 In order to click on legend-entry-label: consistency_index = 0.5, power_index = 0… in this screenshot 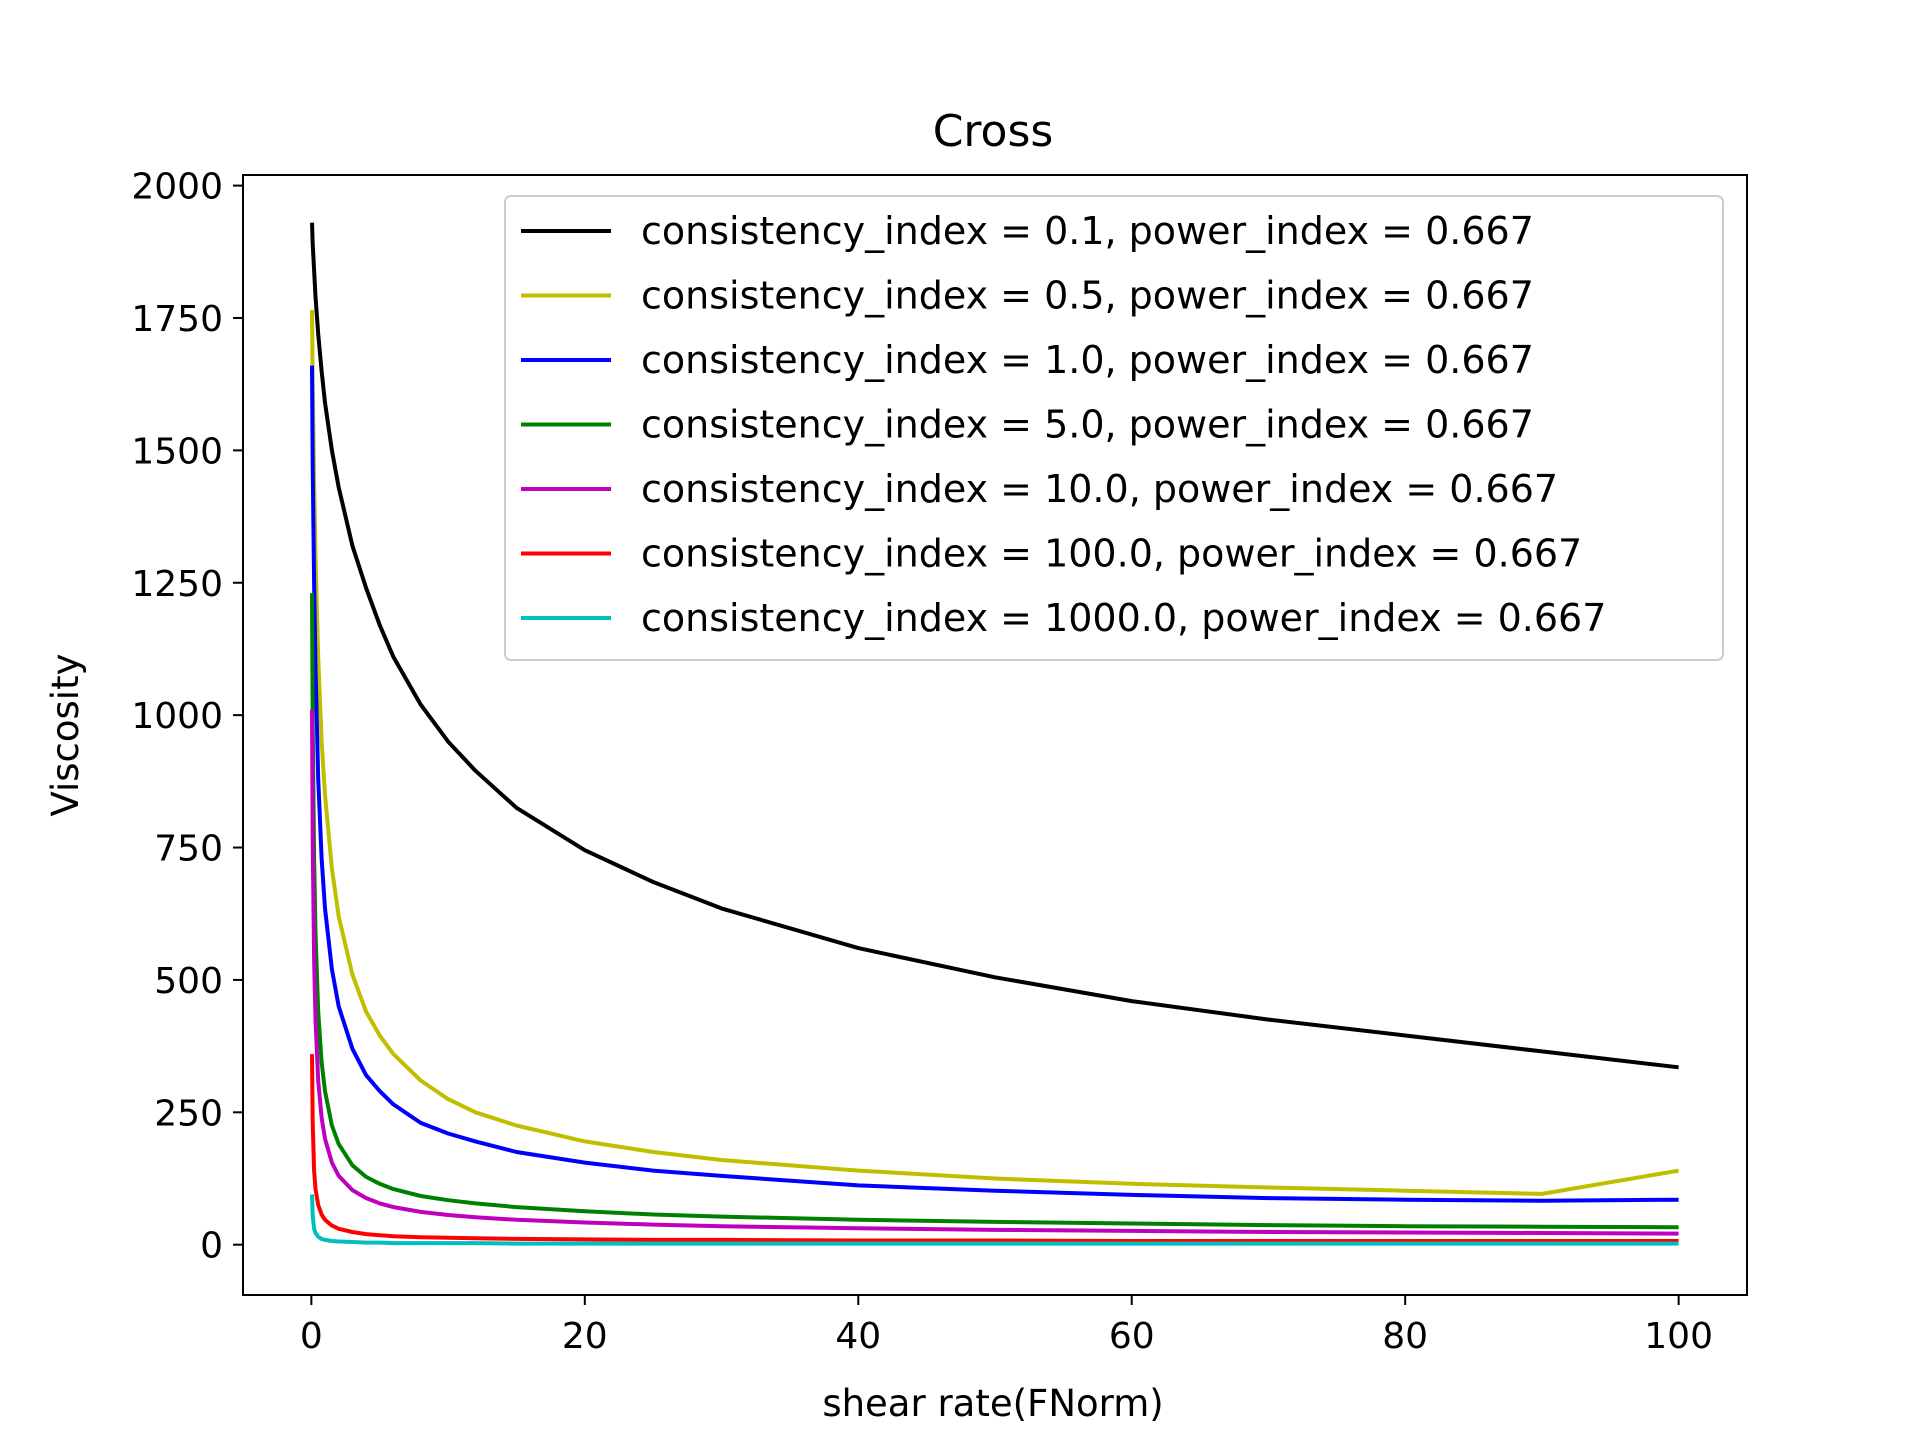, I will do `click(1087, 296)`.